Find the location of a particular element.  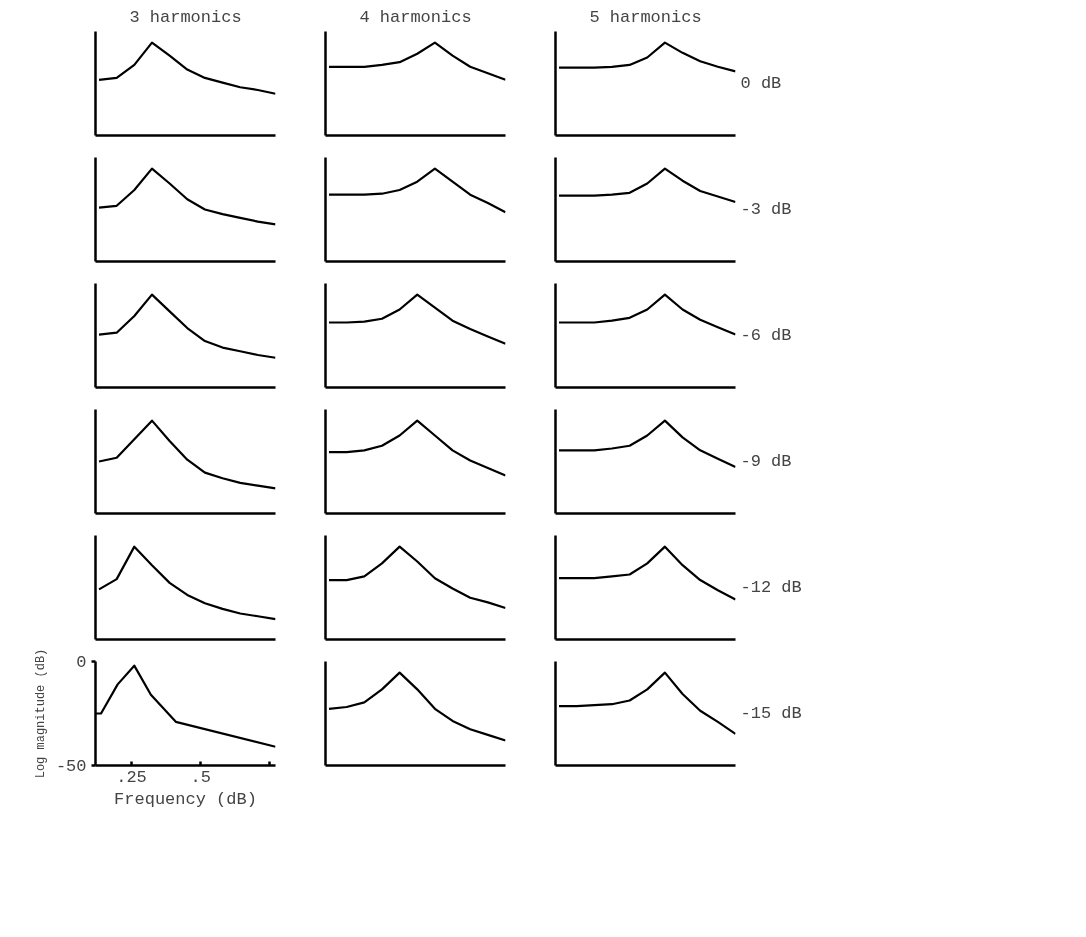

y2-axis-title: -3 dB is located at coordinates (766, 209).